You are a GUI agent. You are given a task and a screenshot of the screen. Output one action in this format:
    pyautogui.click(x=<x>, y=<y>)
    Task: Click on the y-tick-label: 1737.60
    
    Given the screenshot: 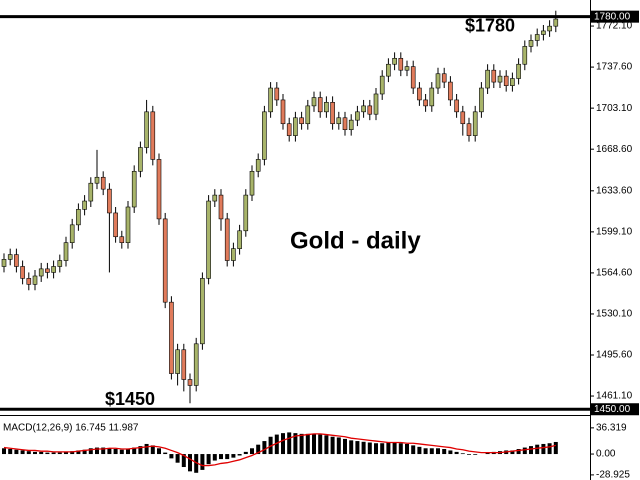 What is the action you would take?
    pyautogui.click(x=614, y=67)
    